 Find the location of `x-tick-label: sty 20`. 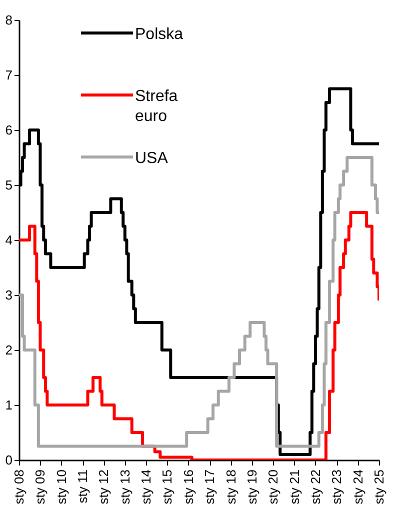

x-tick-label: sty 20 is located at coordinates (273, 487).